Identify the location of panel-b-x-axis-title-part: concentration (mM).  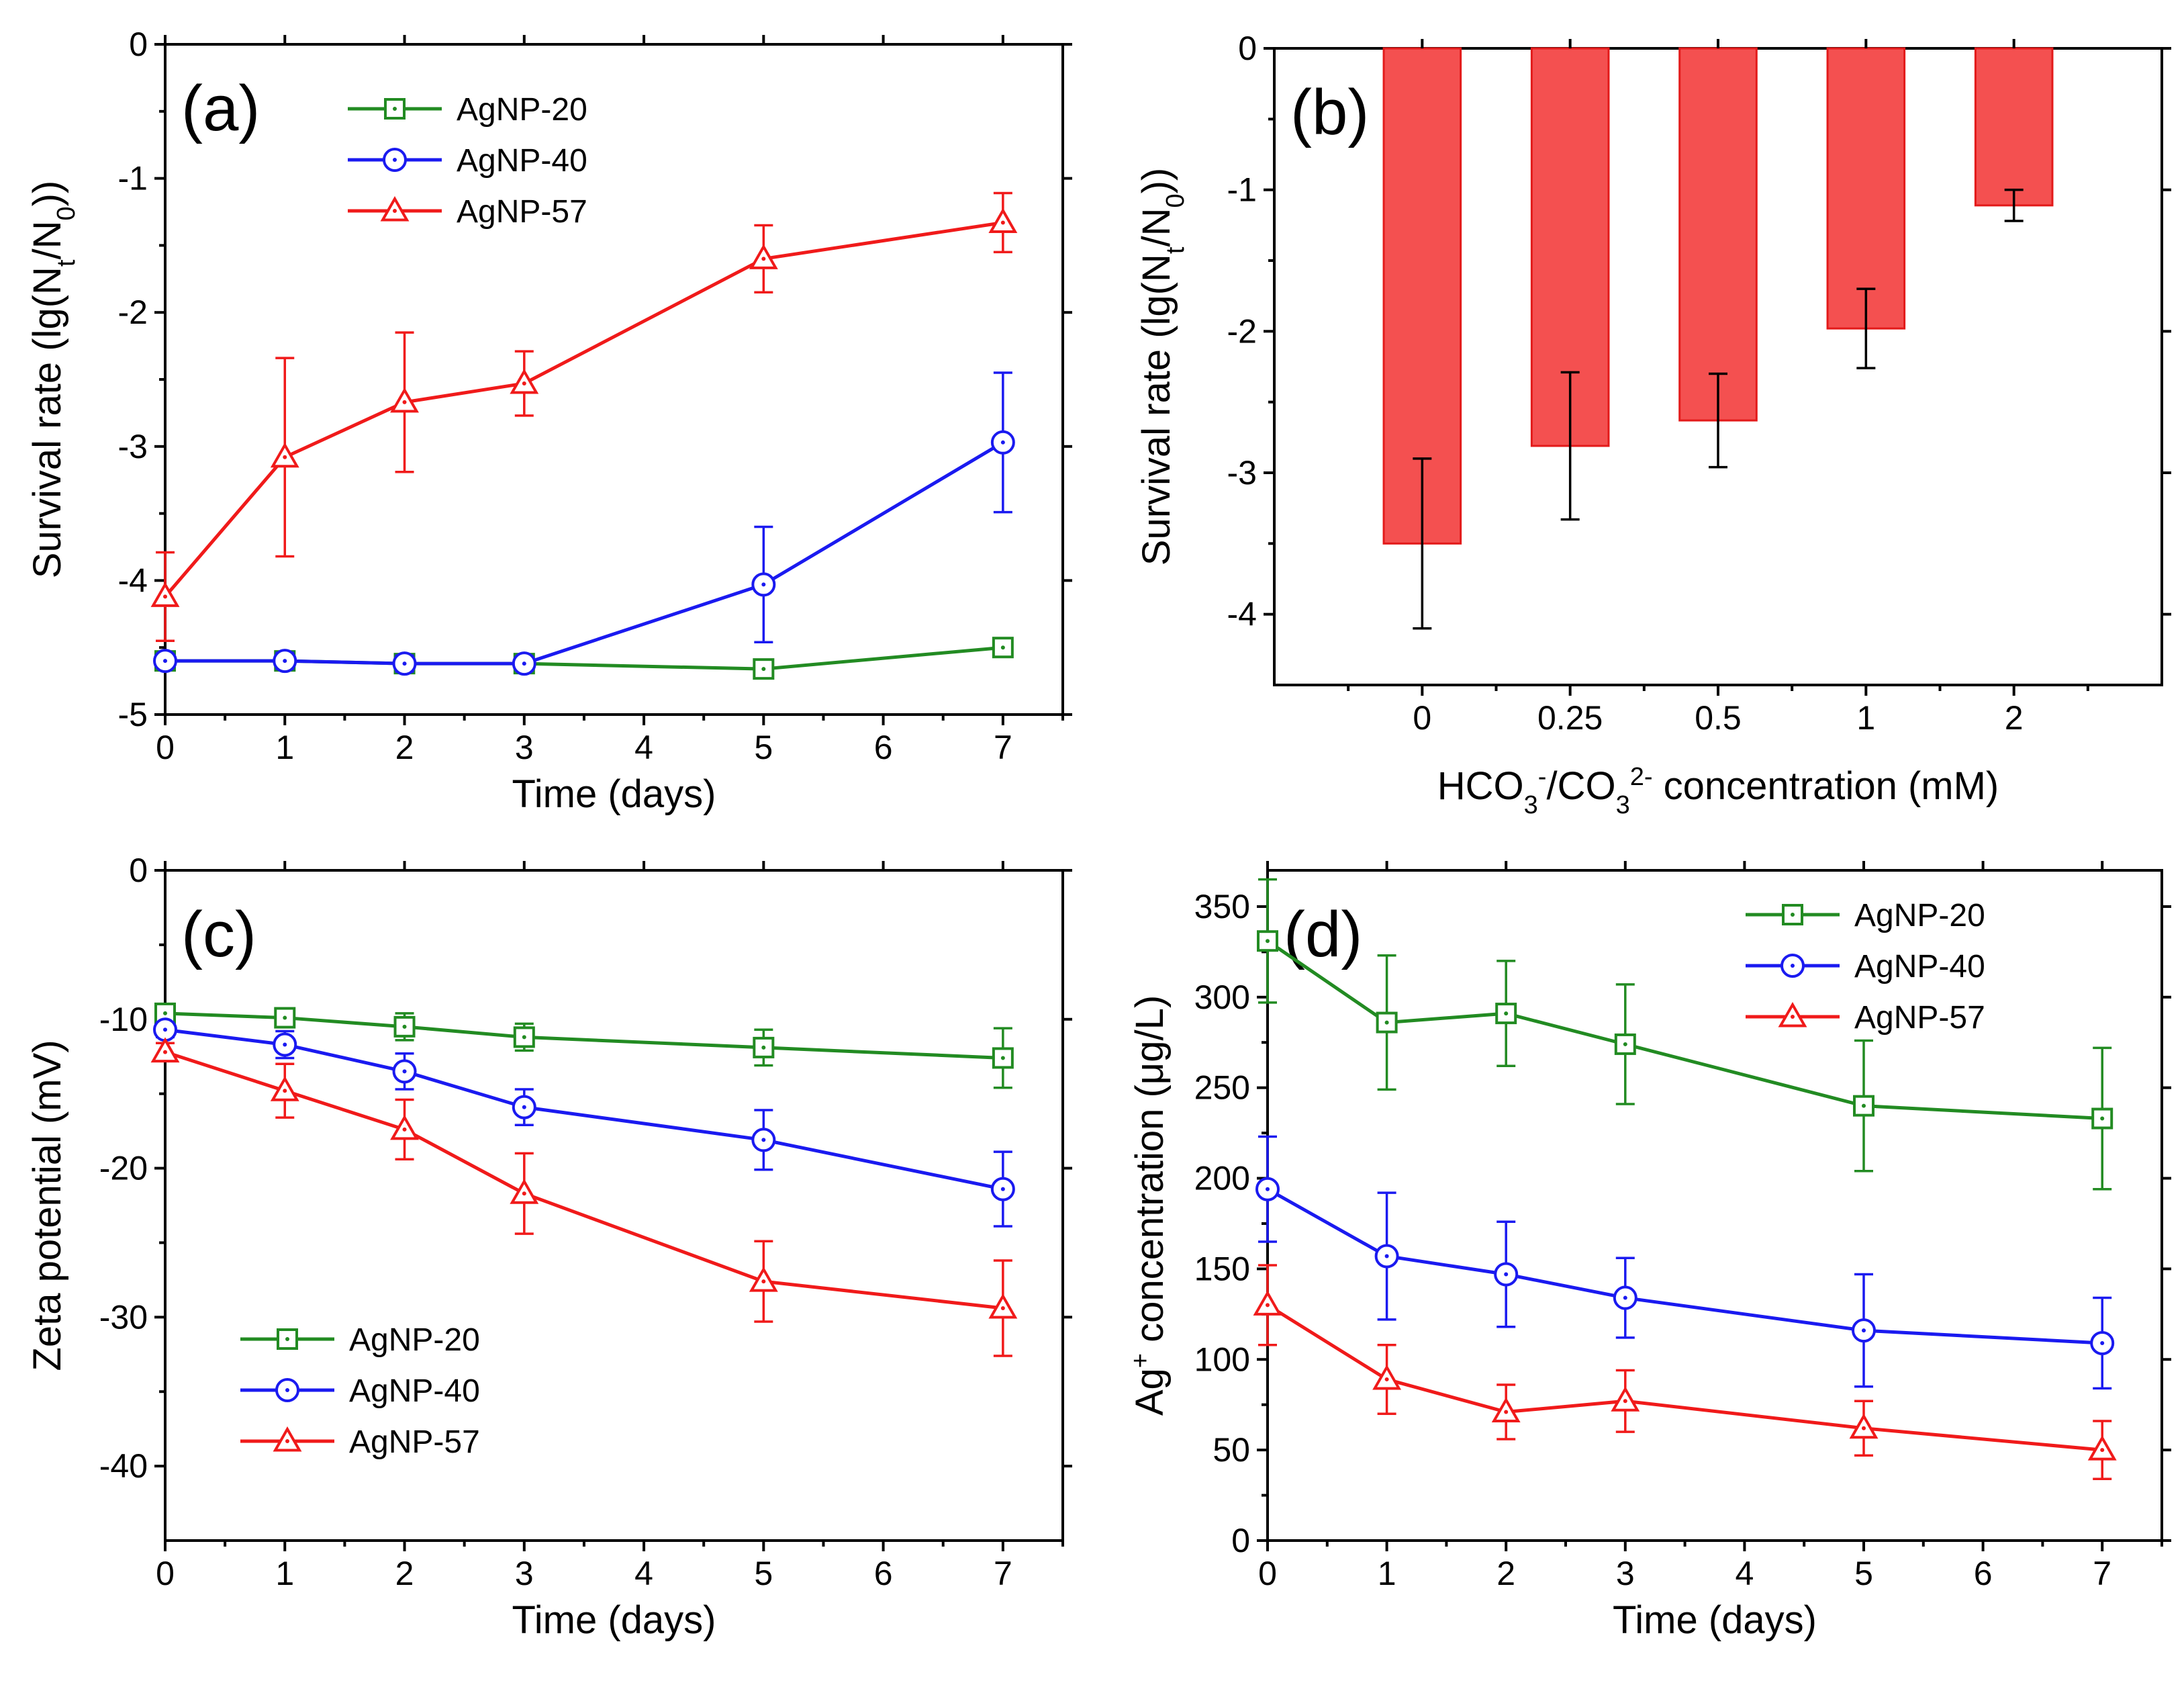
(1826, 786).